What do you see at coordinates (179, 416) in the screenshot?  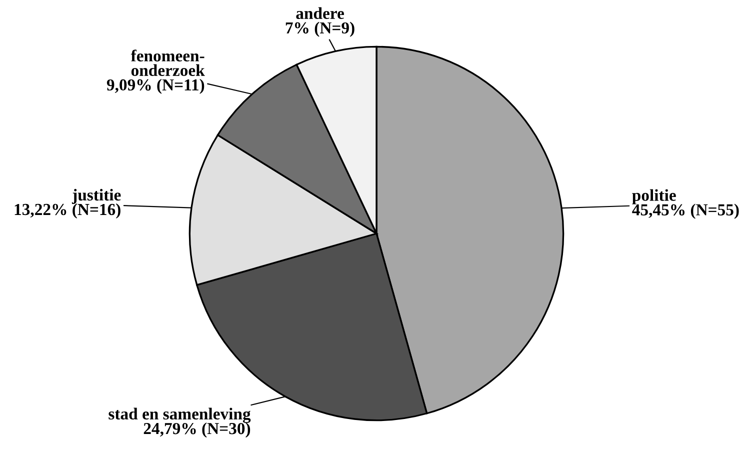 I see `slice-label: stad en samenleving` at bounding box center [179, 416].